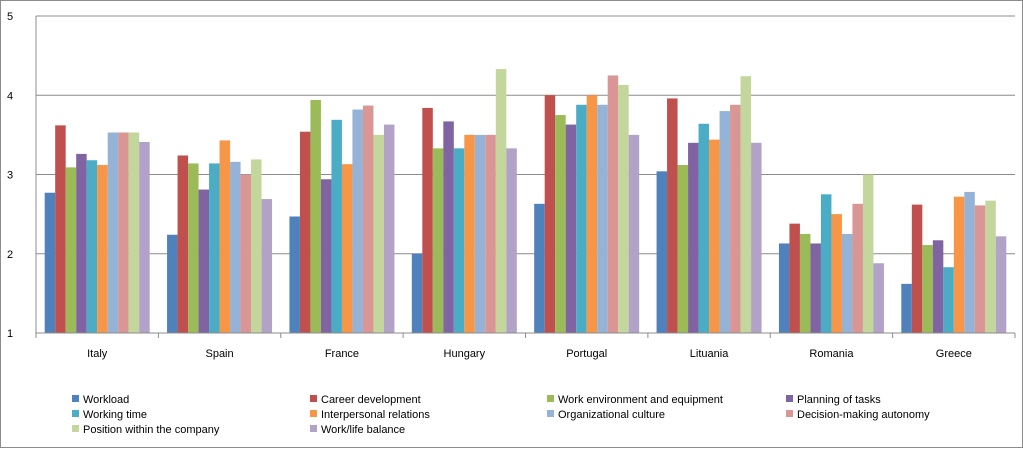 The width and height of the screenshot is (1023, 452). What do you see at coordinates (371, 400) in the screenshot?
I see `legend-label: Career development` at bounding box center [371, 400].